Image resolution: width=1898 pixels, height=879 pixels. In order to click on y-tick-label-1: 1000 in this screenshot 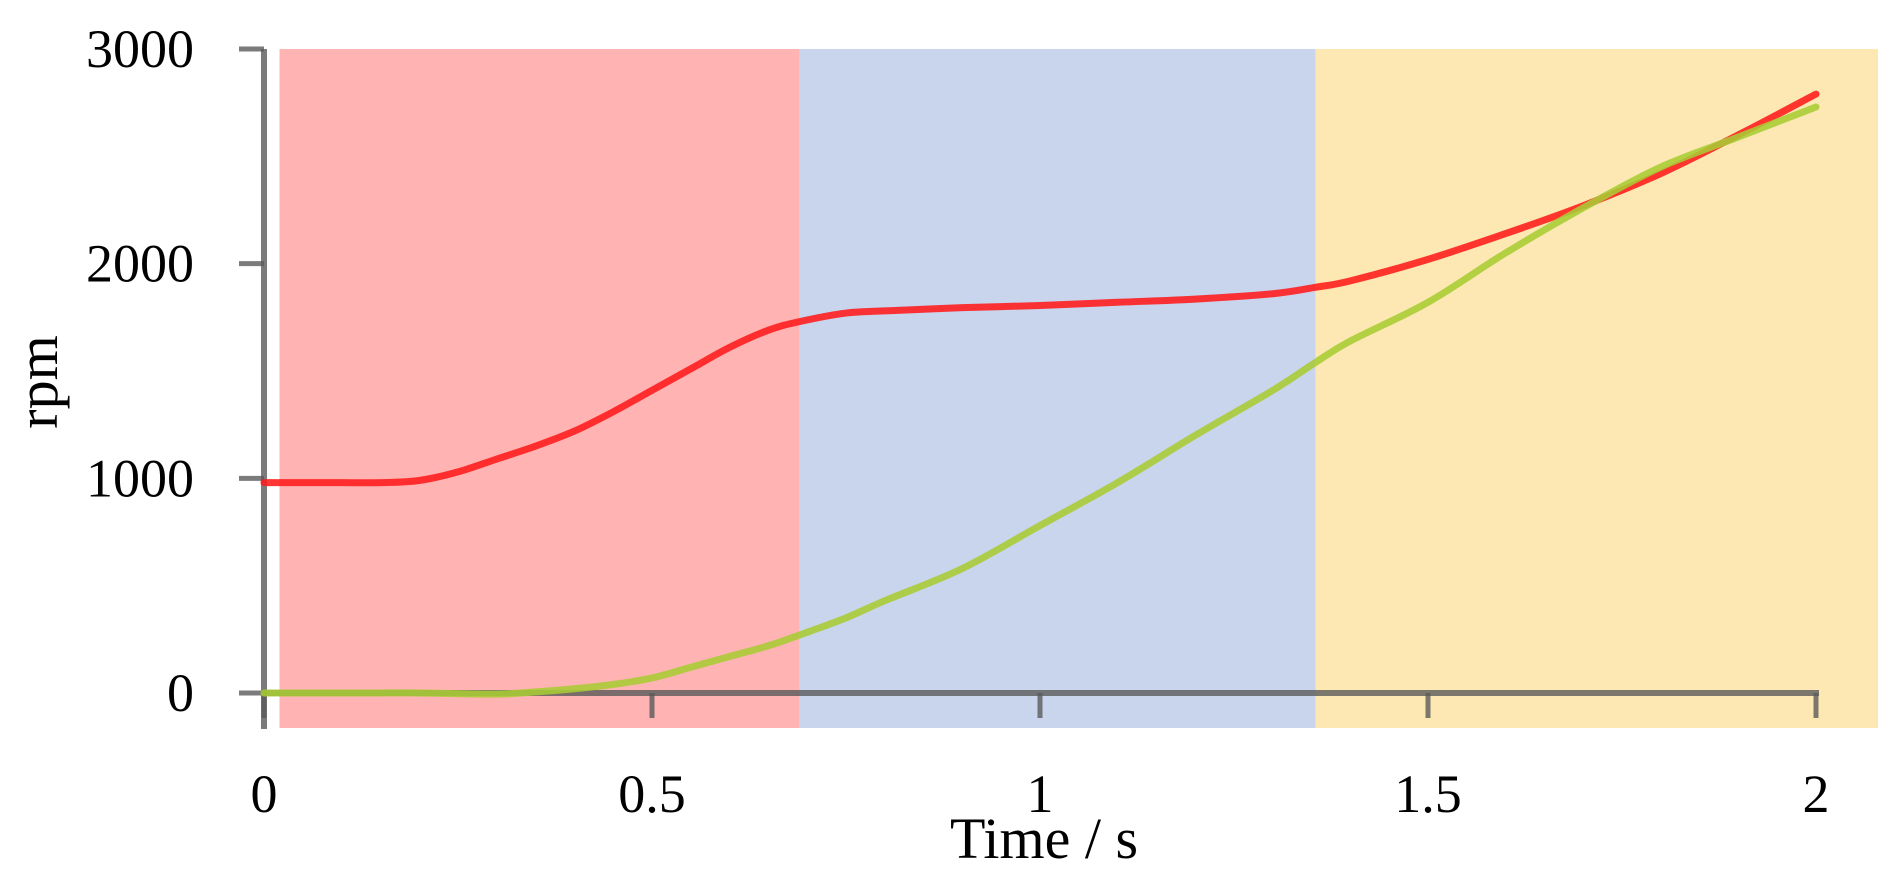, I will do `click(140, 478)`.